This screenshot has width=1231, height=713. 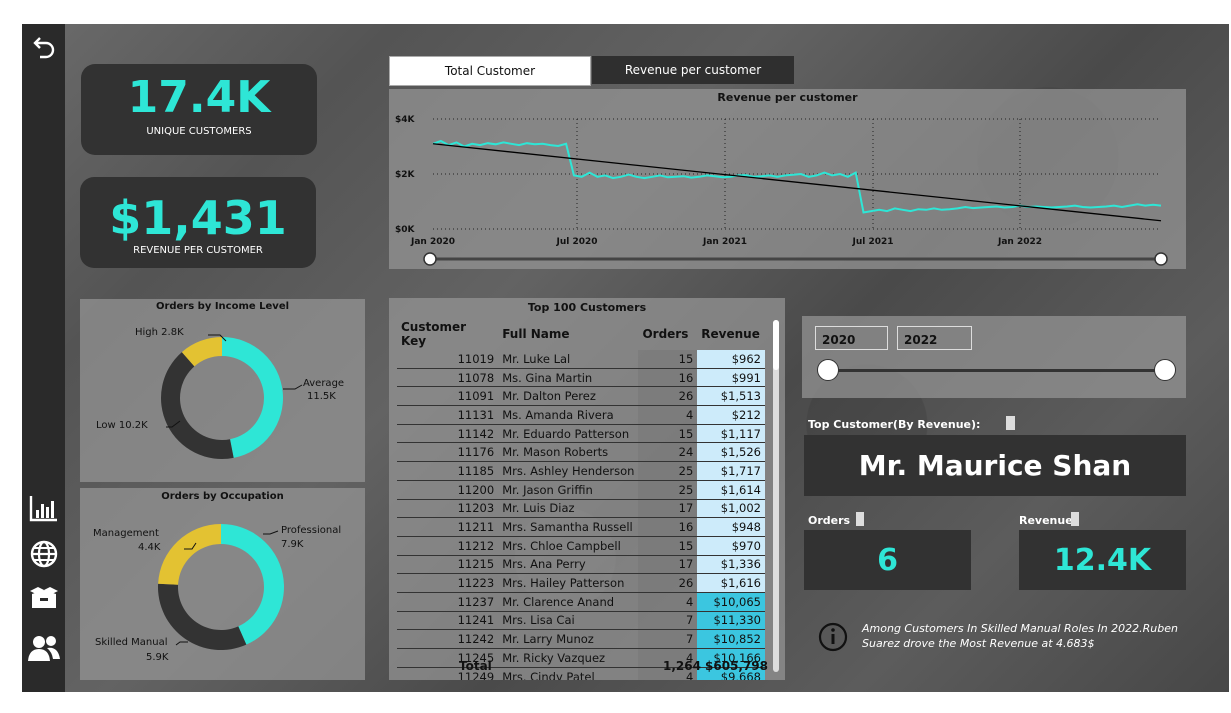 I want to click on cell-orders: 4, so click(x=668, y=415).